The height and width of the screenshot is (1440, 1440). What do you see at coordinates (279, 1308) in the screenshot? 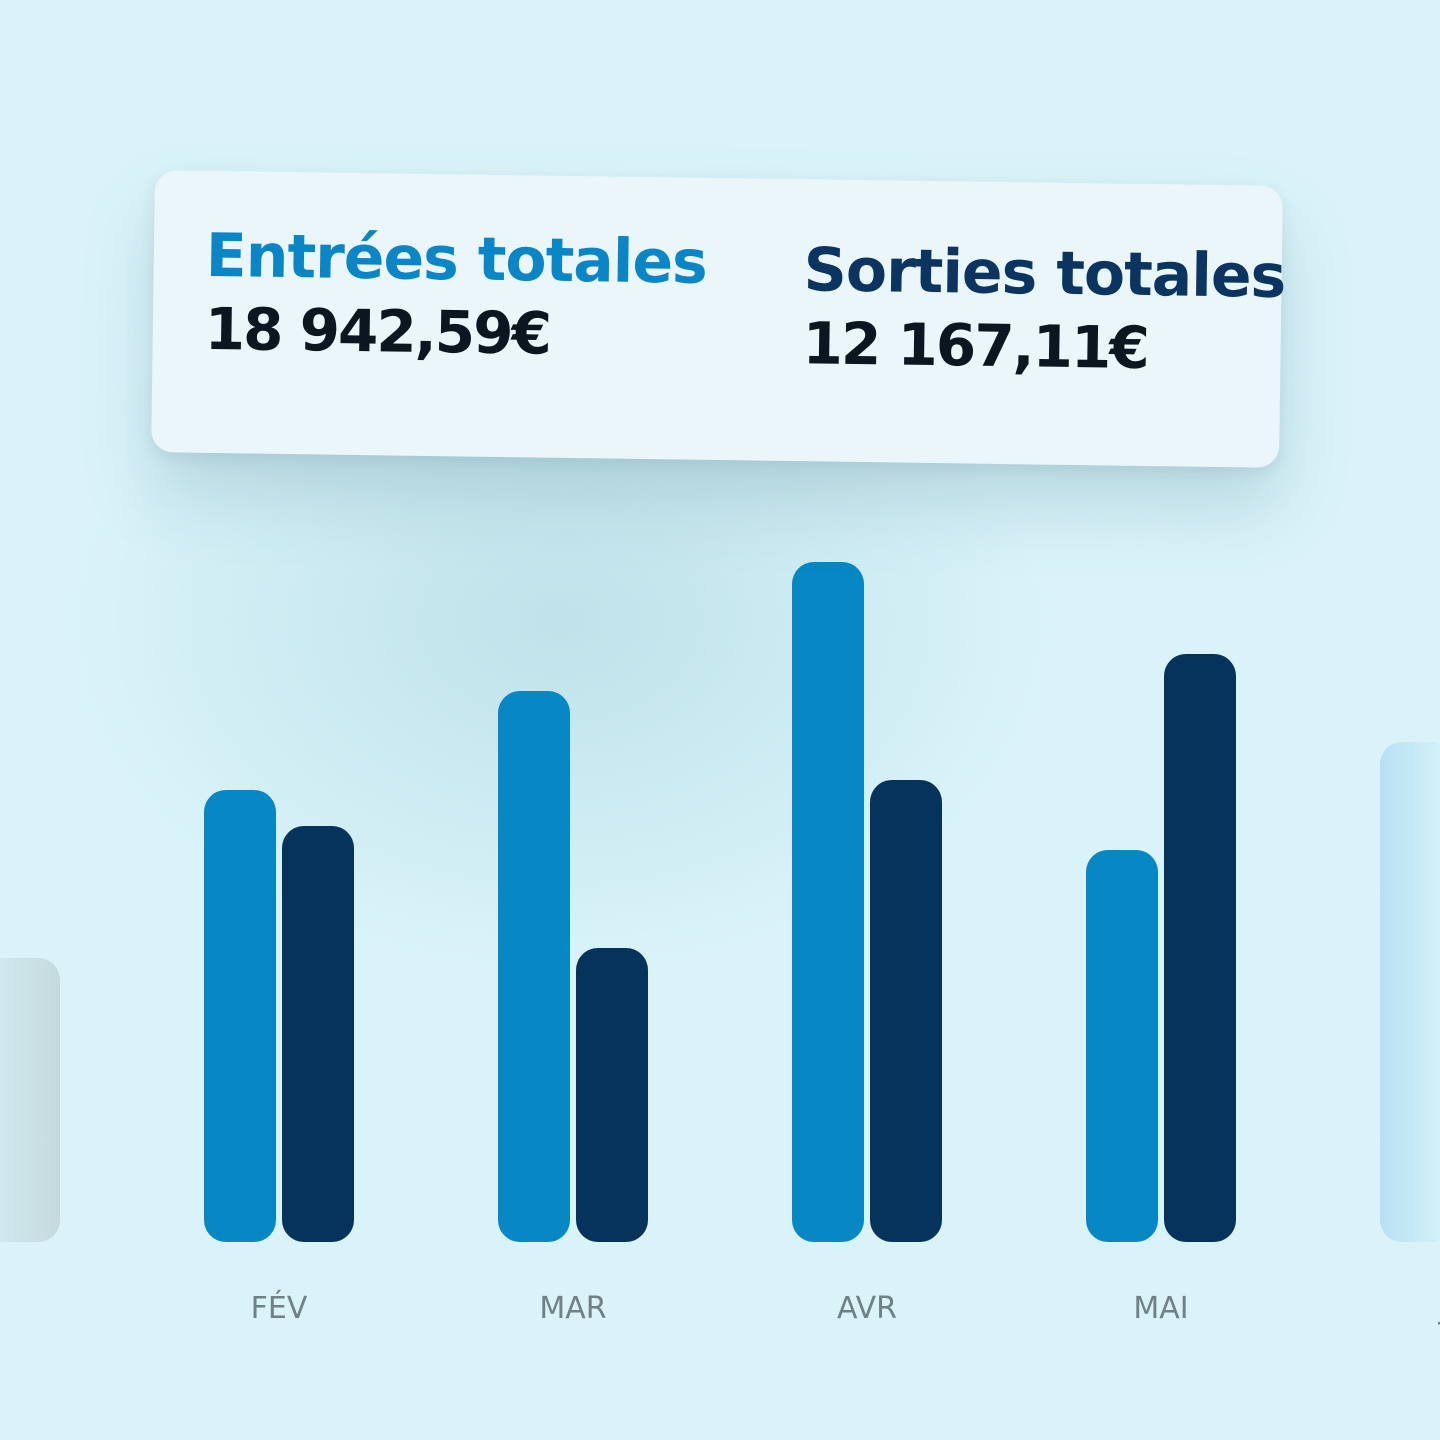
I see `month-label: FÉV` at bounding box center [279, 1308].